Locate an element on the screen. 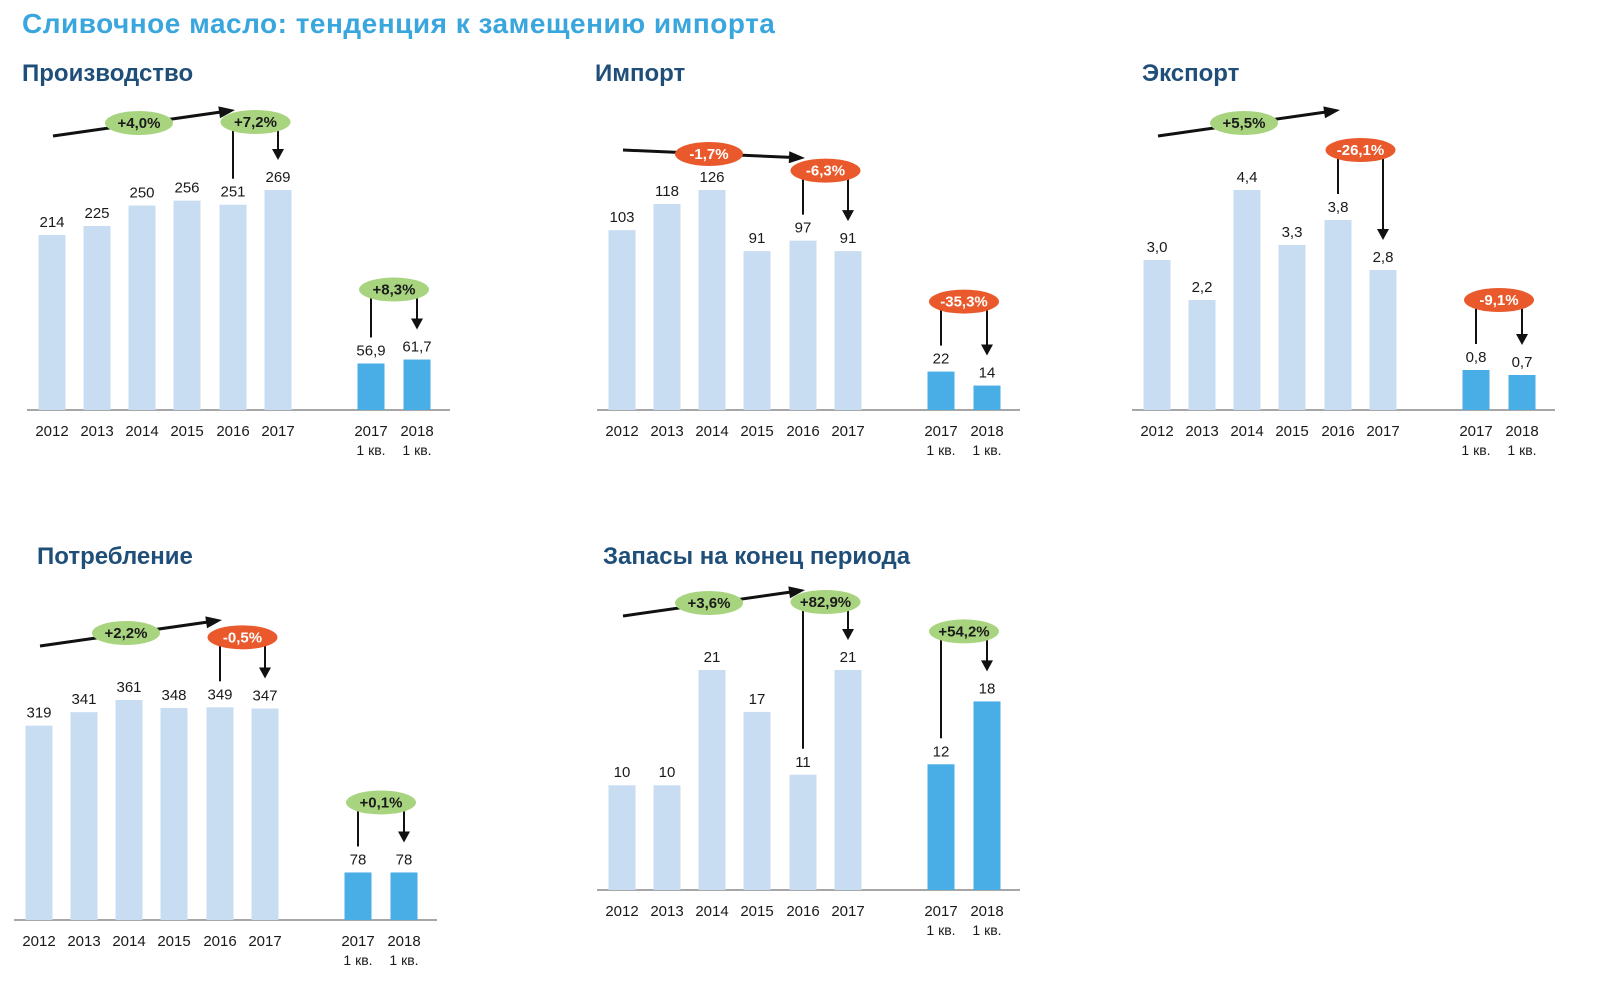 The image size is (1600, 1006). data-label: 214 is located at coordinates (51, 222).